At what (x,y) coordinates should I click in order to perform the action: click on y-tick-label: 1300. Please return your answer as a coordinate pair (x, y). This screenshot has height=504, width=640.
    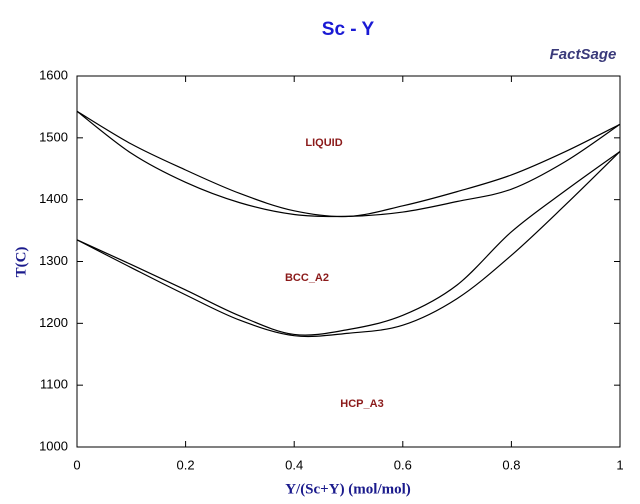
    Looking at the image, I should click on (53, 260).